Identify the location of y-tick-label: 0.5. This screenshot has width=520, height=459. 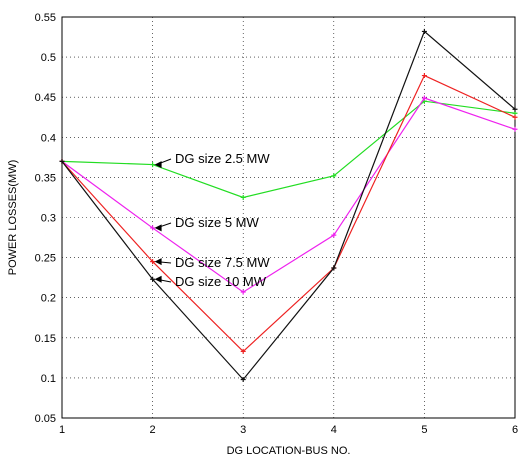
(48, 58).